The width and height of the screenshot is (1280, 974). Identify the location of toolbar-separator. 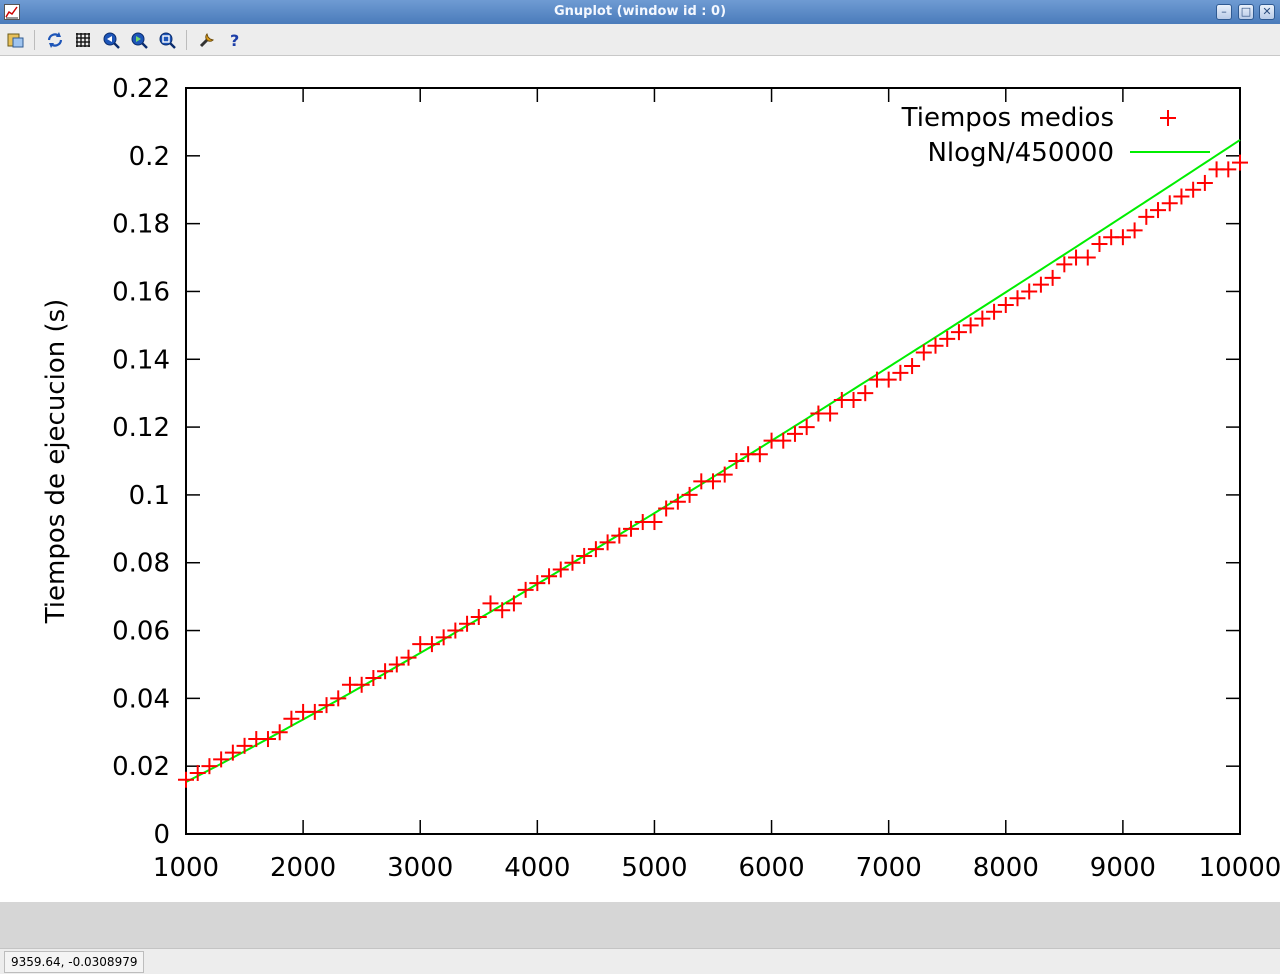
(34, 40).